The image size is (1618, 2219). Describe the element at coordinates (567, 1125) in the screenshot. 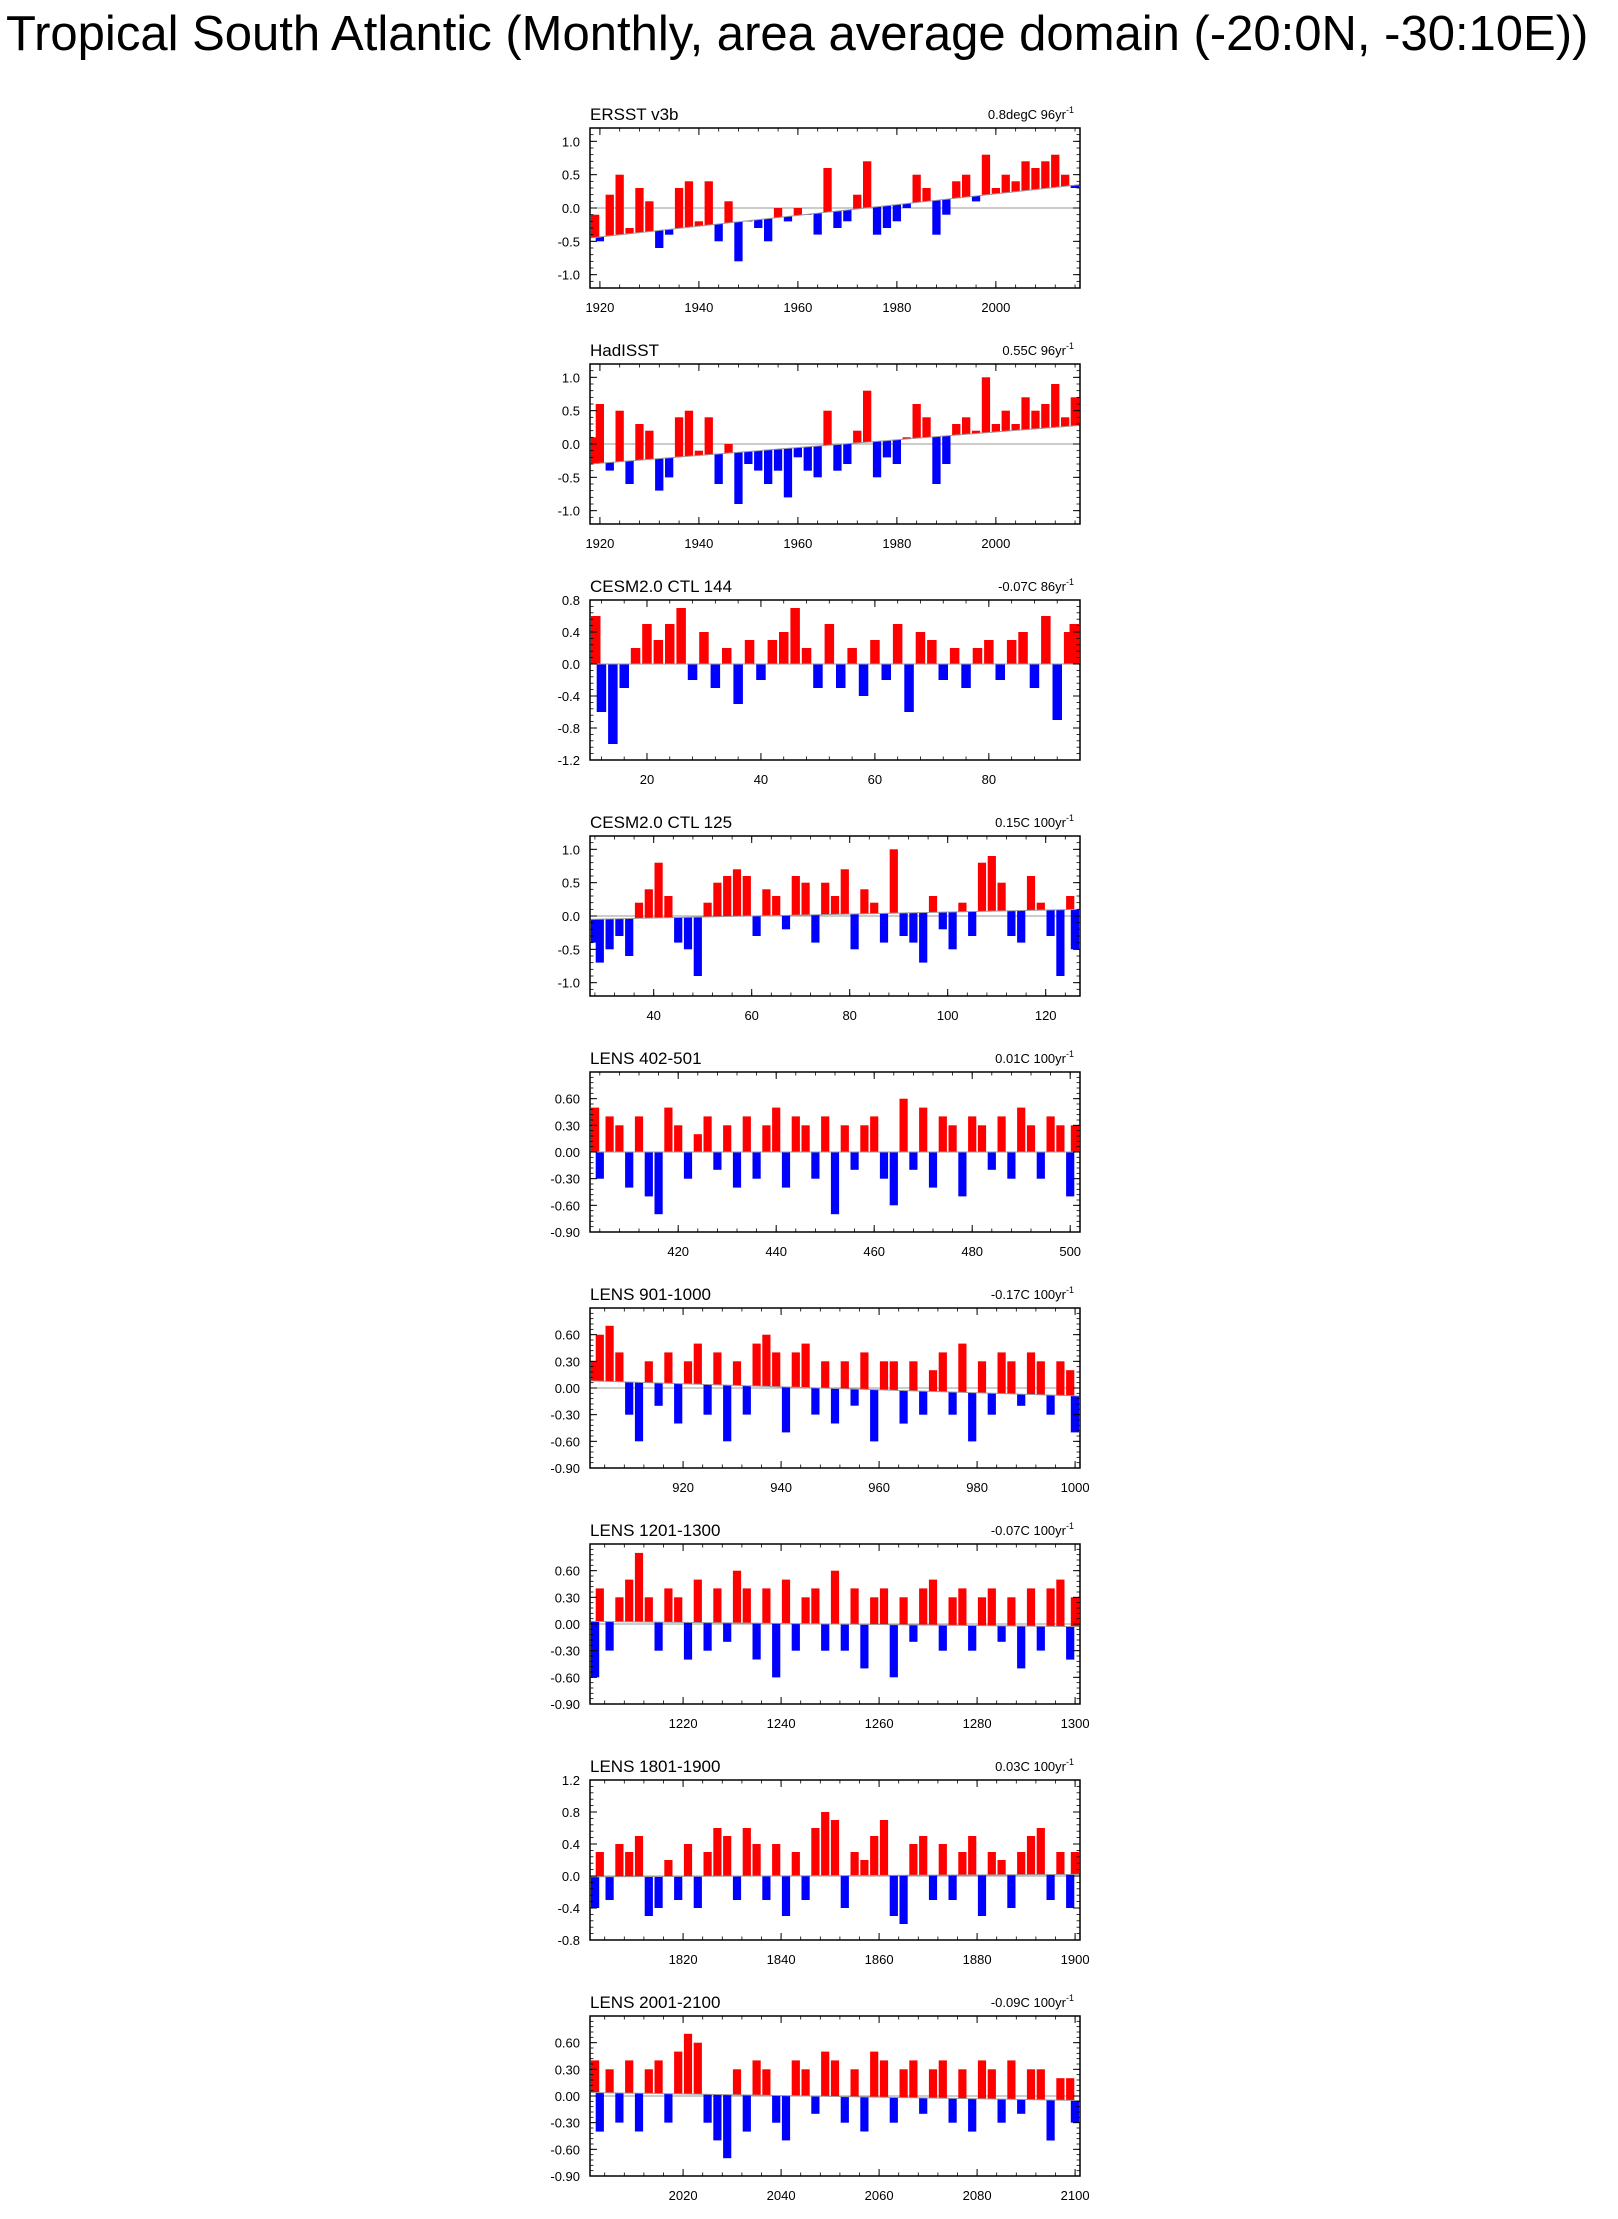

I see `y-tick-label: 0.30` at that location.